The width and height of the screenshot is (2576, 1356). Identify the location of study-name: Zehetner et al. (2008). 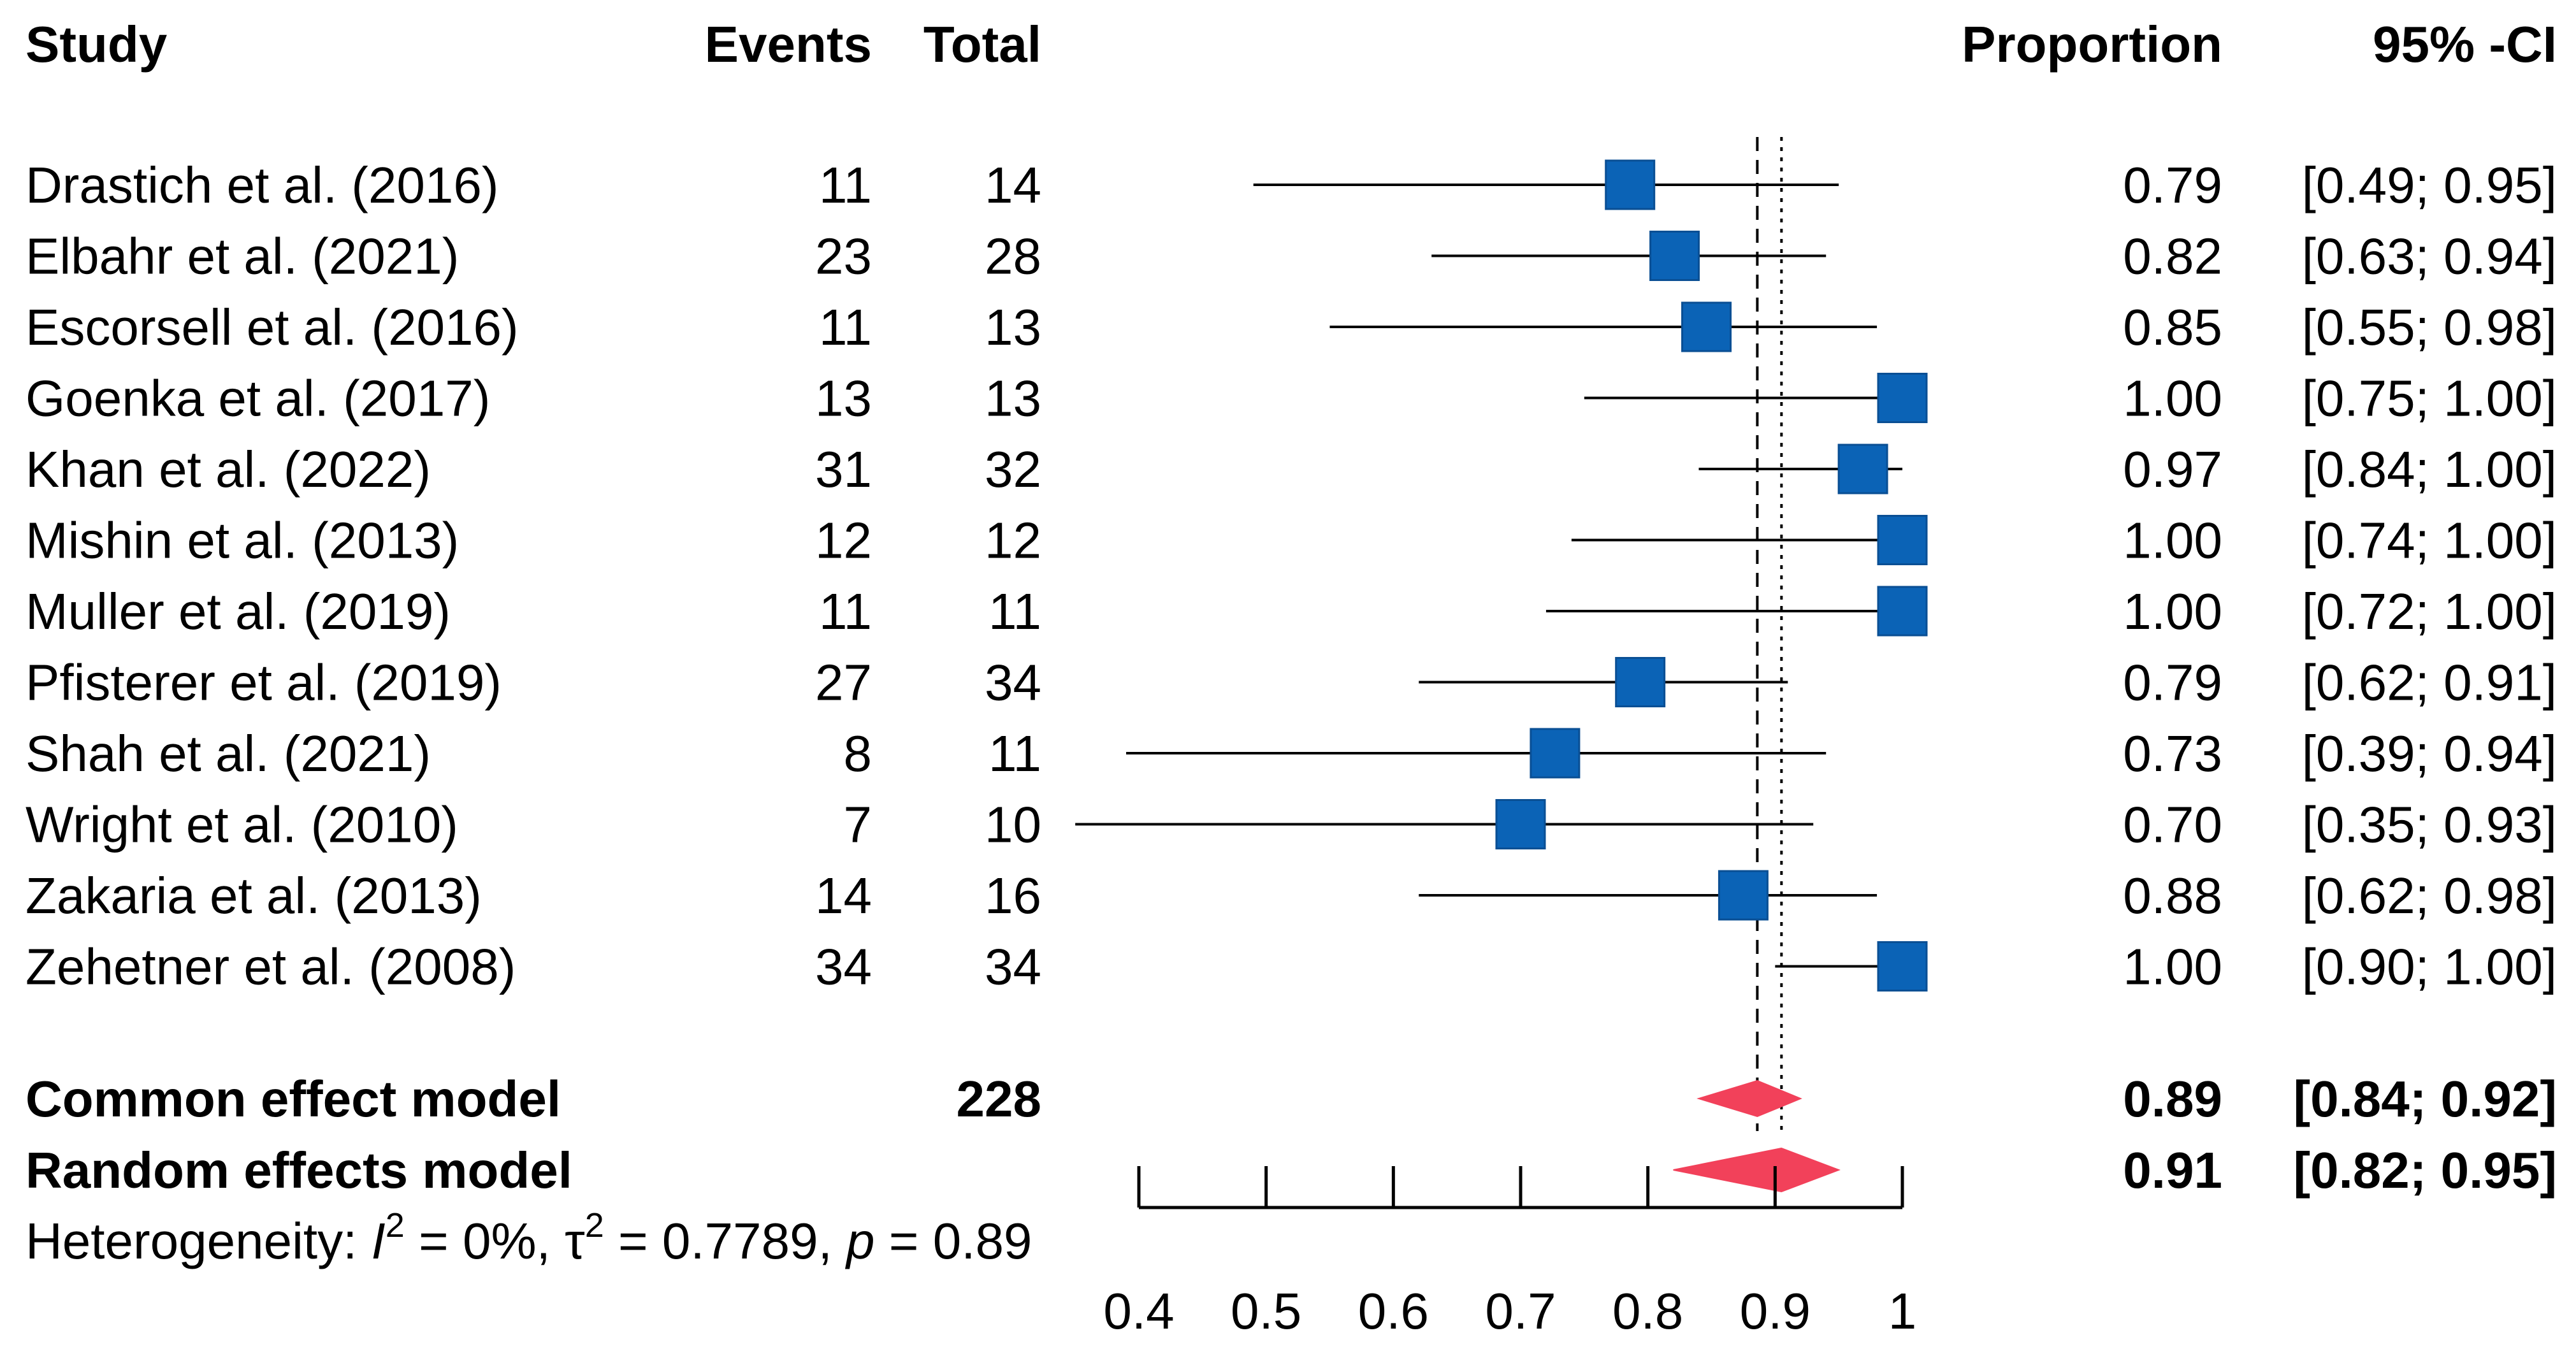
(270, 967).